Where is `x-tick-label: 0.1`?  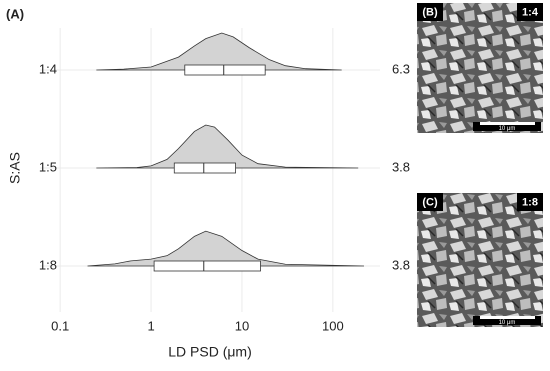
x-tick-label: 0.1 is located at coordinates (60, 325).